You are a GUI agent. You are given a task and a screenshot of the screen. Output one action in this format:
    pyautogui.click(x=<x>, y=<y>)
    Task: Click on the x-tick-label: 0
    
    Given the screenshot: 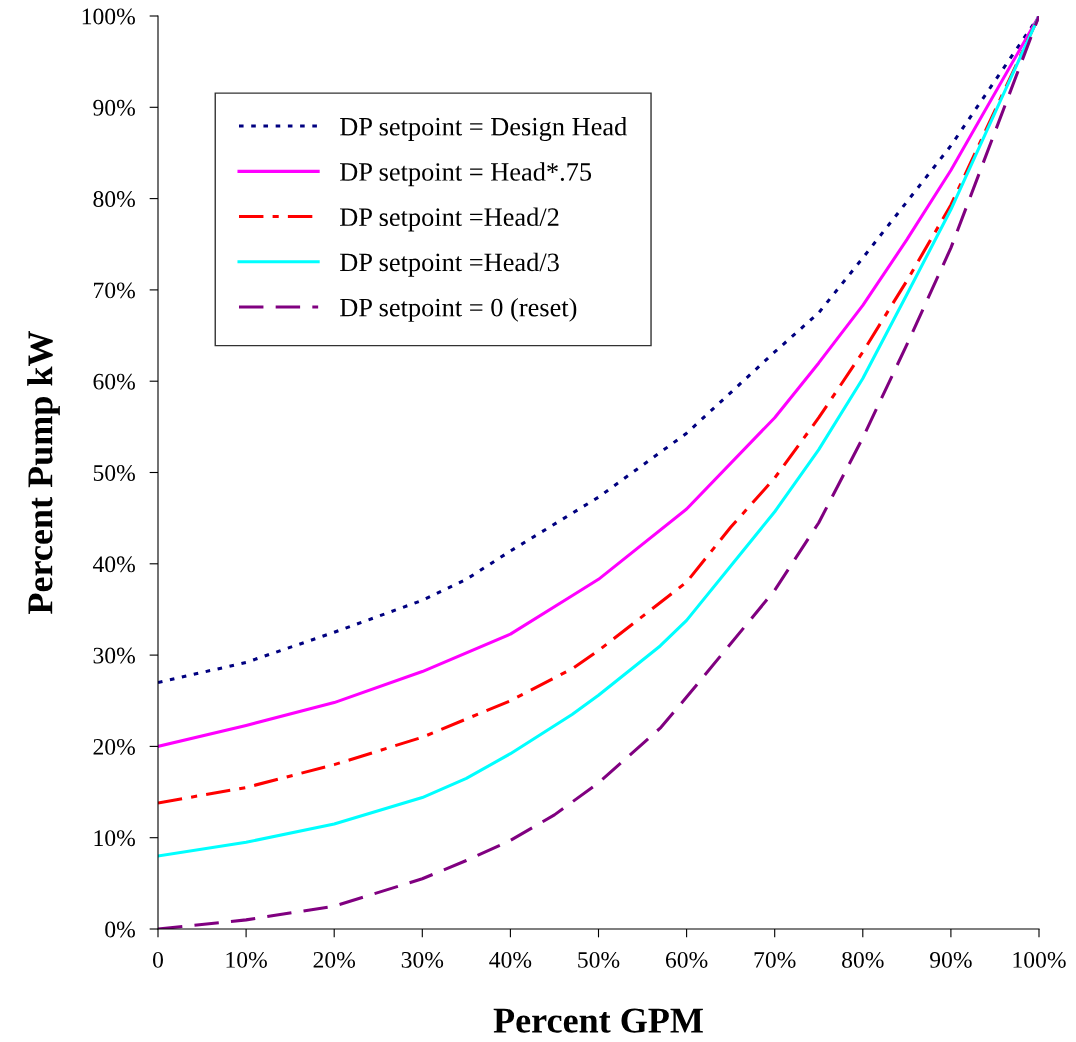 What is the action you would take?
    pyautogui.click(x=158, y=959)
    